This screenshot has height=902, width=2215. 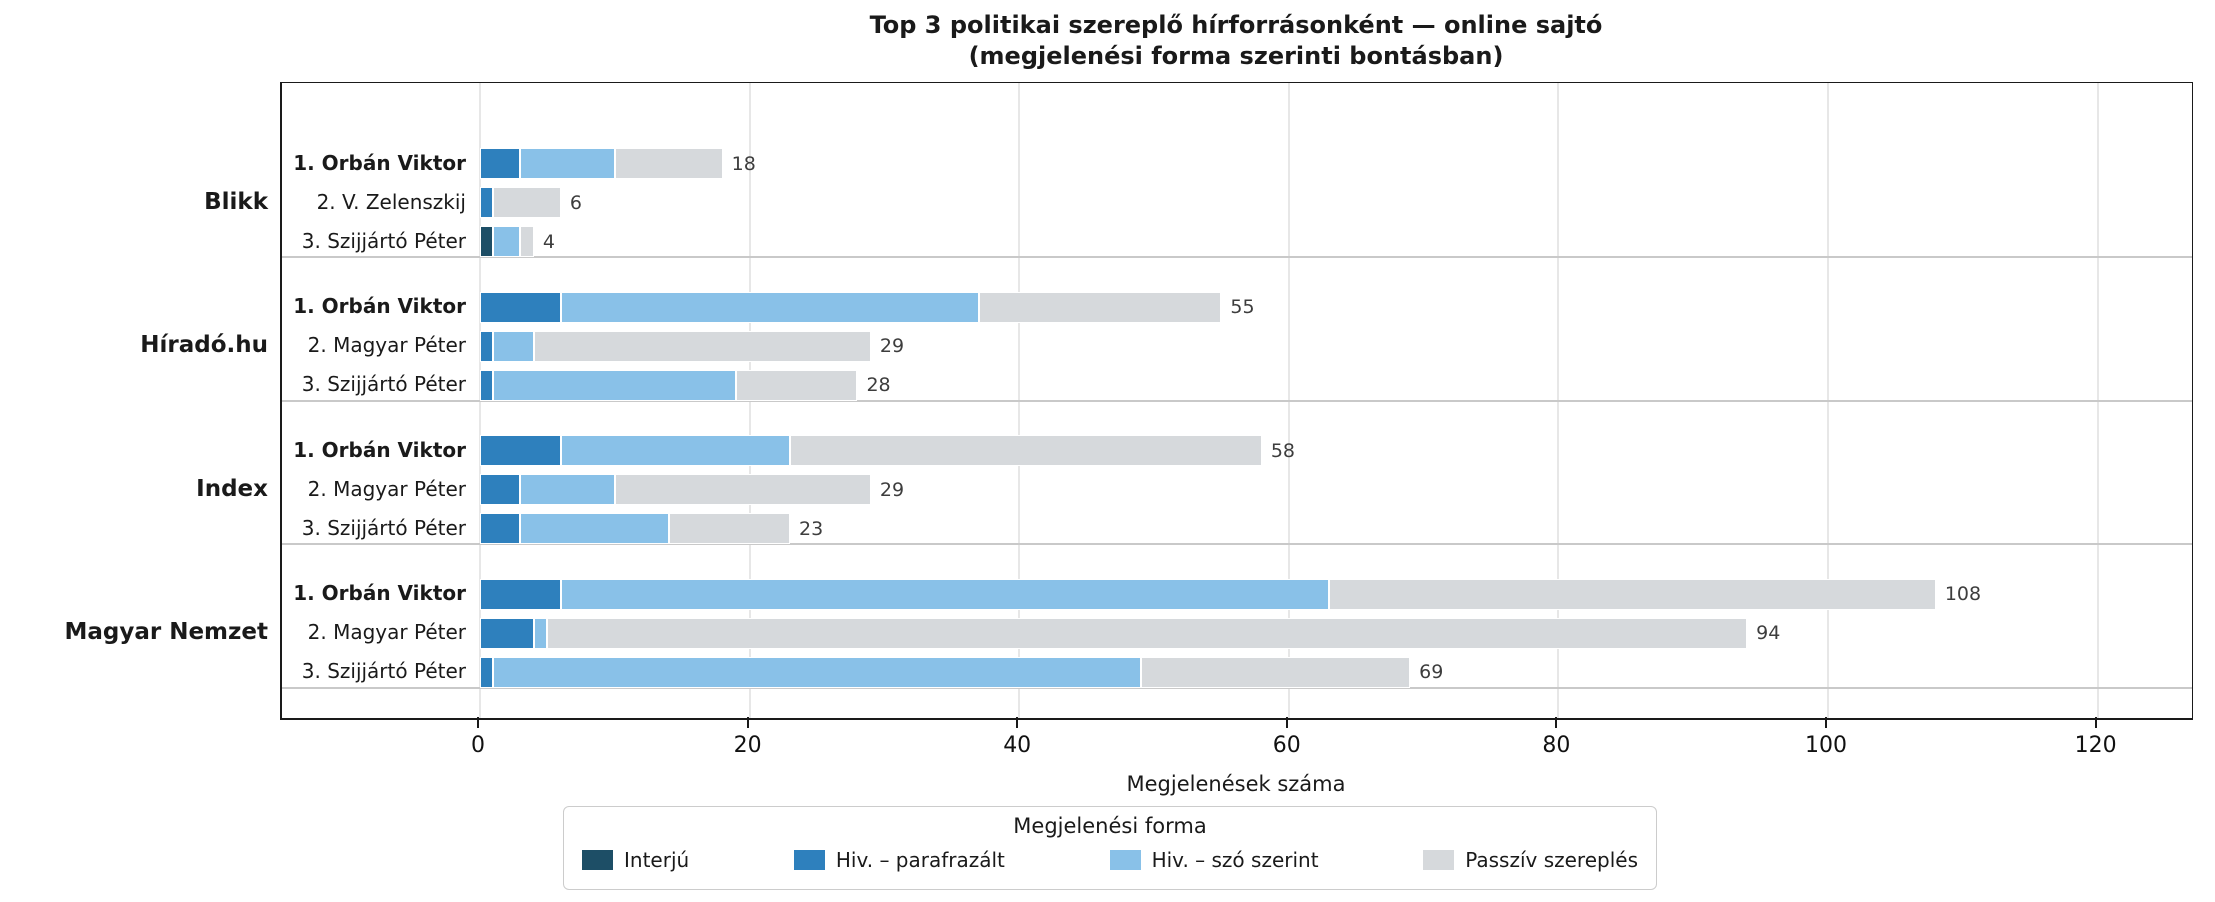 I want to click on legend-entry-label: Hiv. – szó szerint, so click(x=1235, y=860).